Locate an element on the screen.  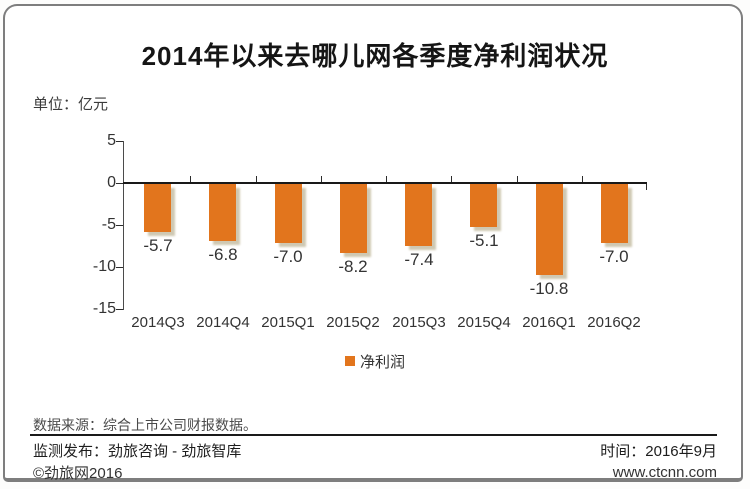
x-axis-label: 2016Q1 is located at coordinates (549, 322).